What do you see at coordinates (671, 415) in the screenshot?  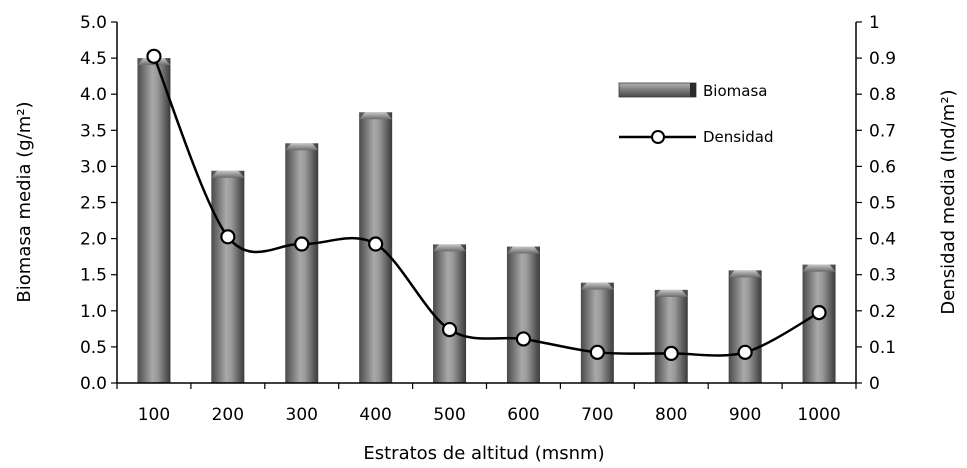 I see `x-tick-label-800: 800` at bounding box center [671, 415].